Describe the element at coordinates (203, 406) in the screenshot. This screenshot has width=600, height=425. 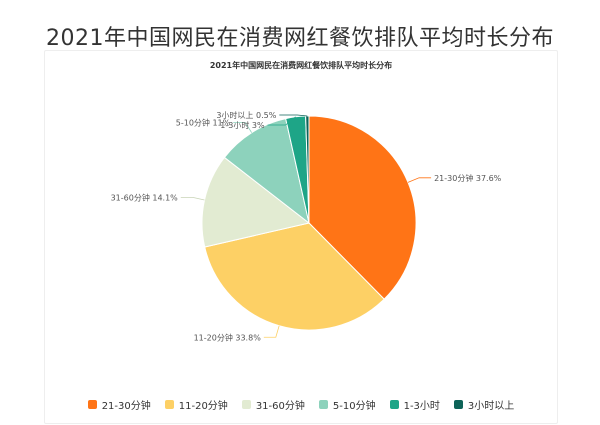
I see `legend-label: 11-20分钟` at that location.